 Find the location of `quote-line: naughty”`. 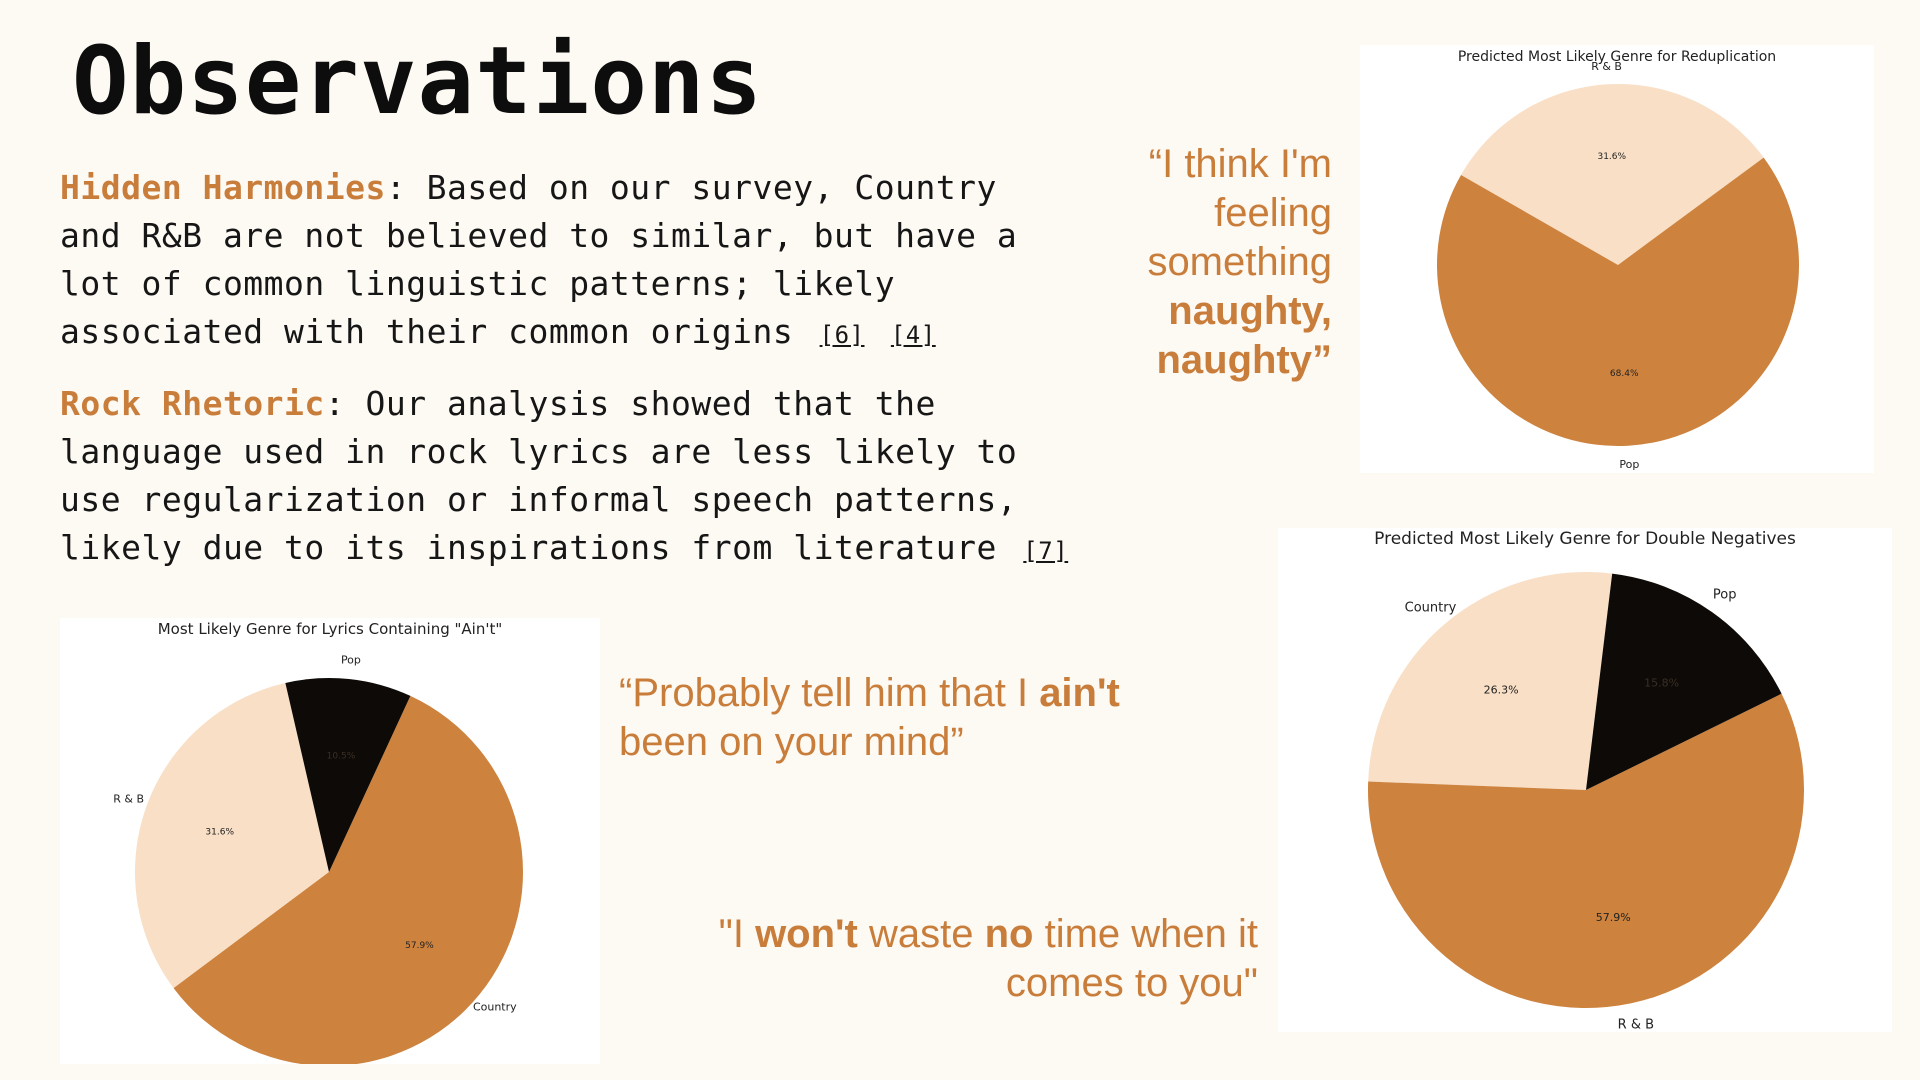

quote-line: naughty” is located at coordinates (1244, 360).